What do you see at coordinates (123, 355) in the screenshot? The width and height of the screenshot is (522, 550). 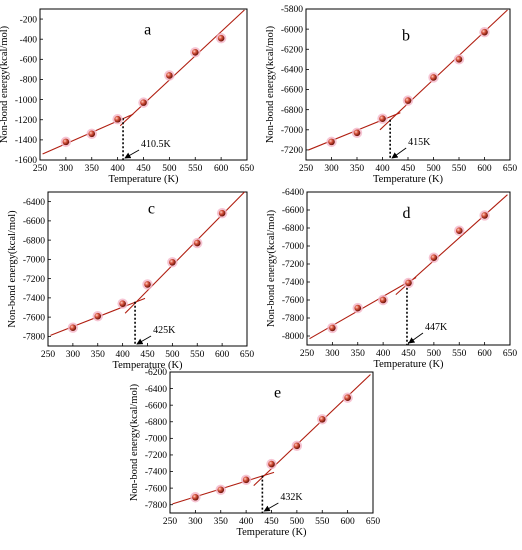 I see `x-tick-label: 400` at bounding box center [123, 355].